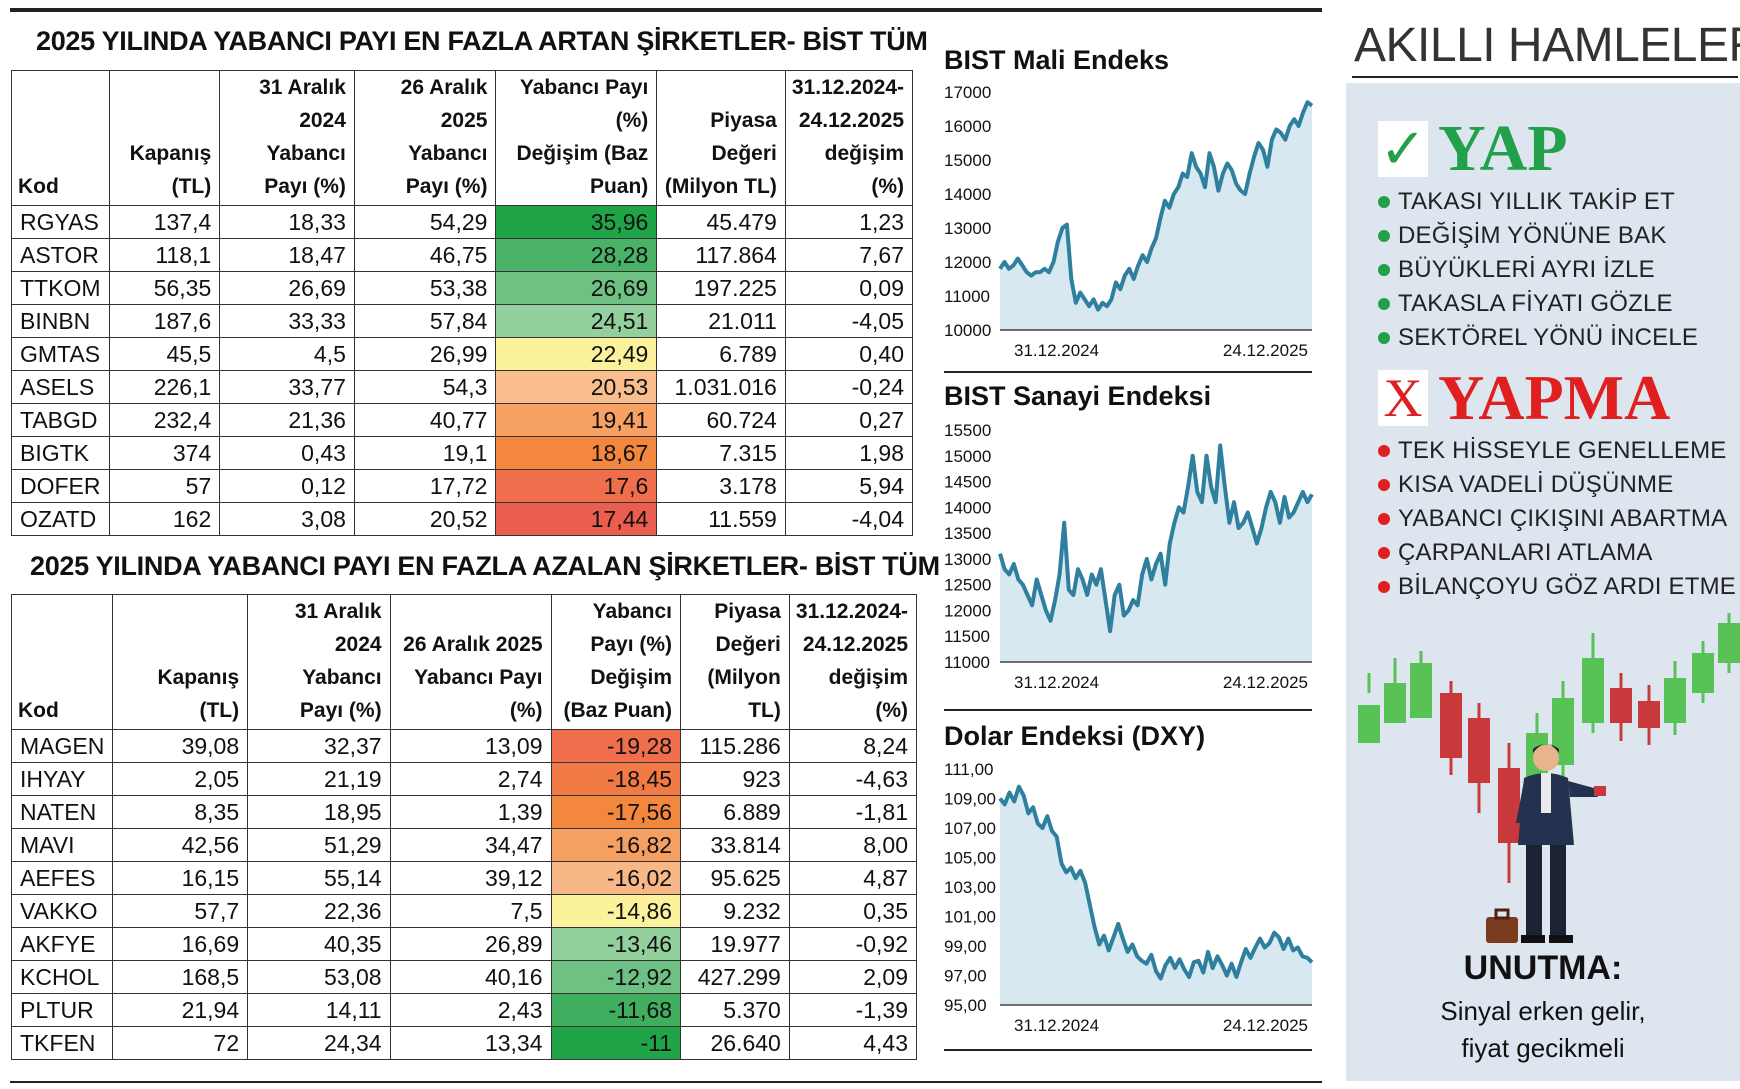 Image resolution: width=1740 pixels, height=1089 pixels. I want to click on table-row: IHYAY 2,05 21,19 2,74 -18,45 923 -4,63, so click(464, 779).